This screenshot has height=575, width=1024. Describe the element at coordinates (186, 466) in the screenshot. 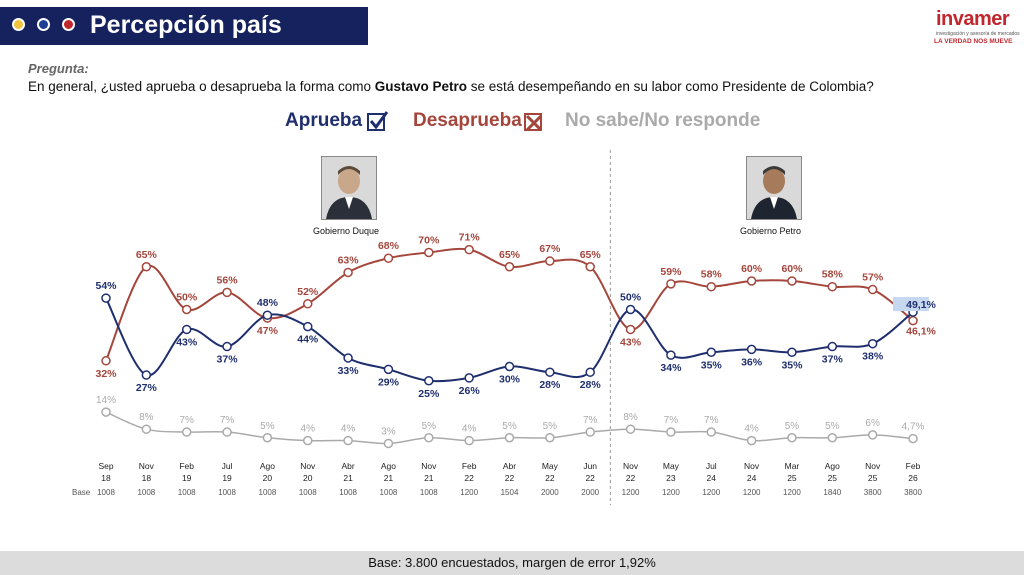

I see `x-tick-month: Feb` at that location.